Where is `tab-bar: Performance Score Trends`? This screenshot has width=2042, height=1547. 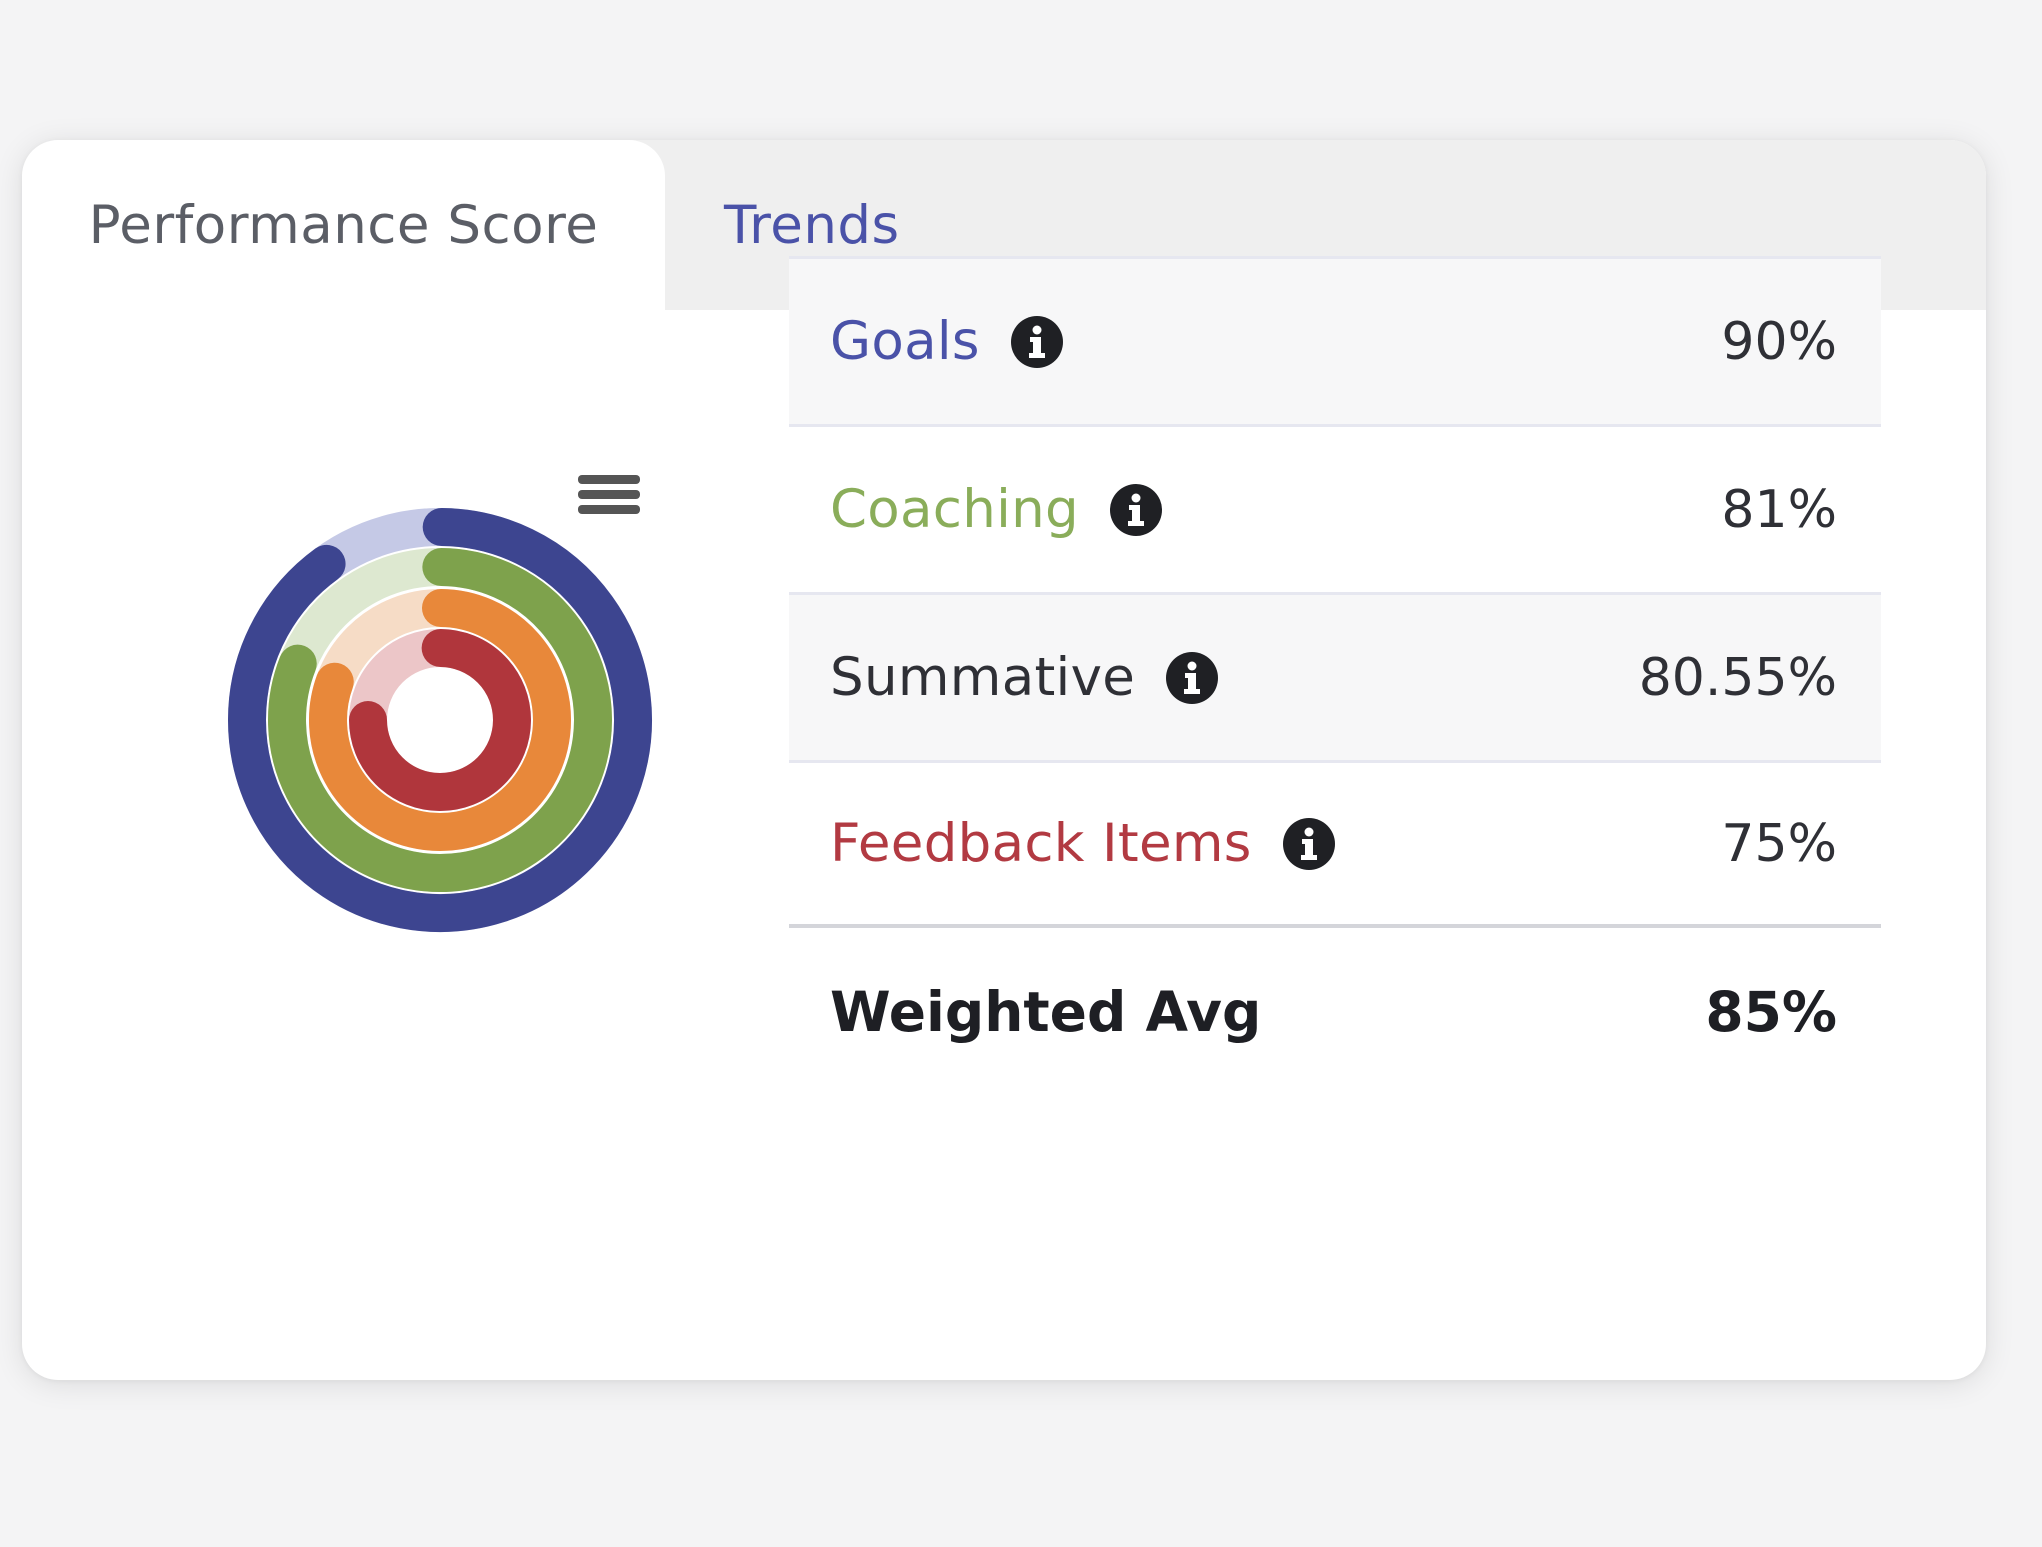 tab-bar: Performance Score Trends is located at coordinates (1004, 225).